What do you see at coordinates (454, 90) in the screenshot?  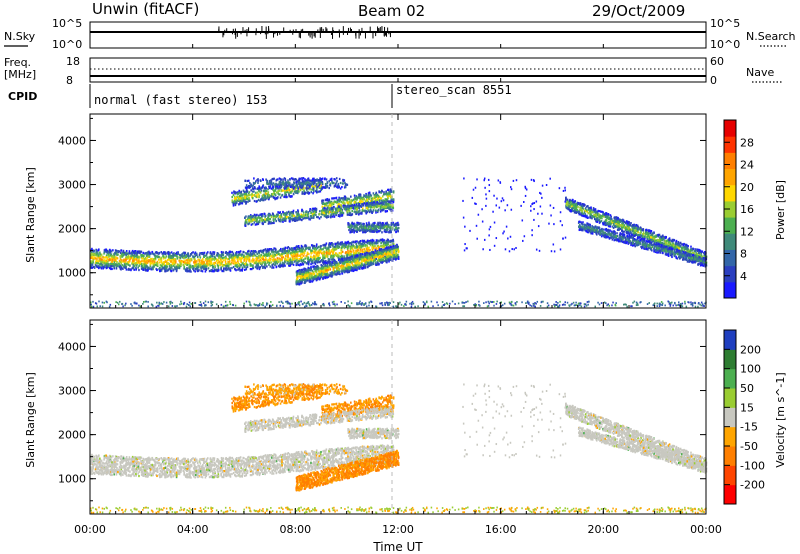 I see `cpid-segment-2: stereo_scan 8551` at bounding box center [454, 90].